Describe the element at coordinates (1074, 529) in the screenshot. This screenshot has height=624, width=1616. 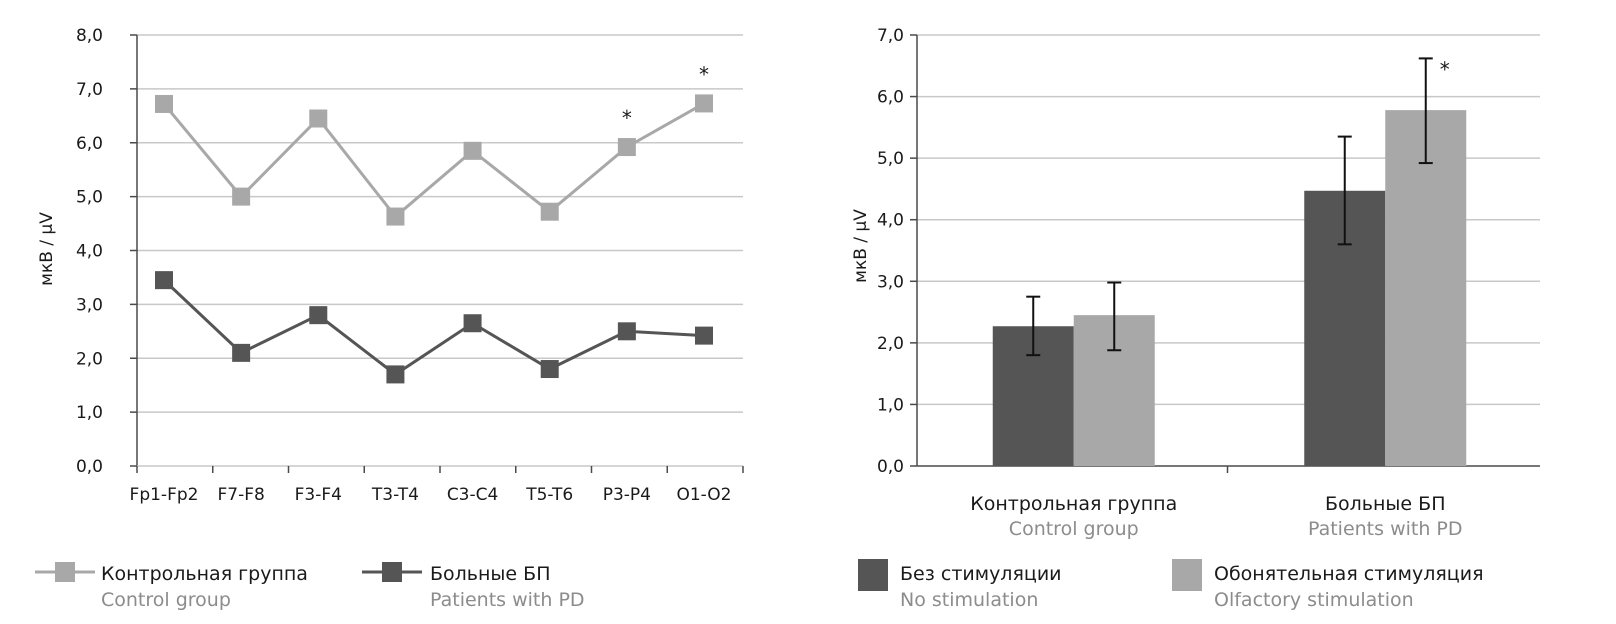
I see `x-category-label-en: Control group` at that location.